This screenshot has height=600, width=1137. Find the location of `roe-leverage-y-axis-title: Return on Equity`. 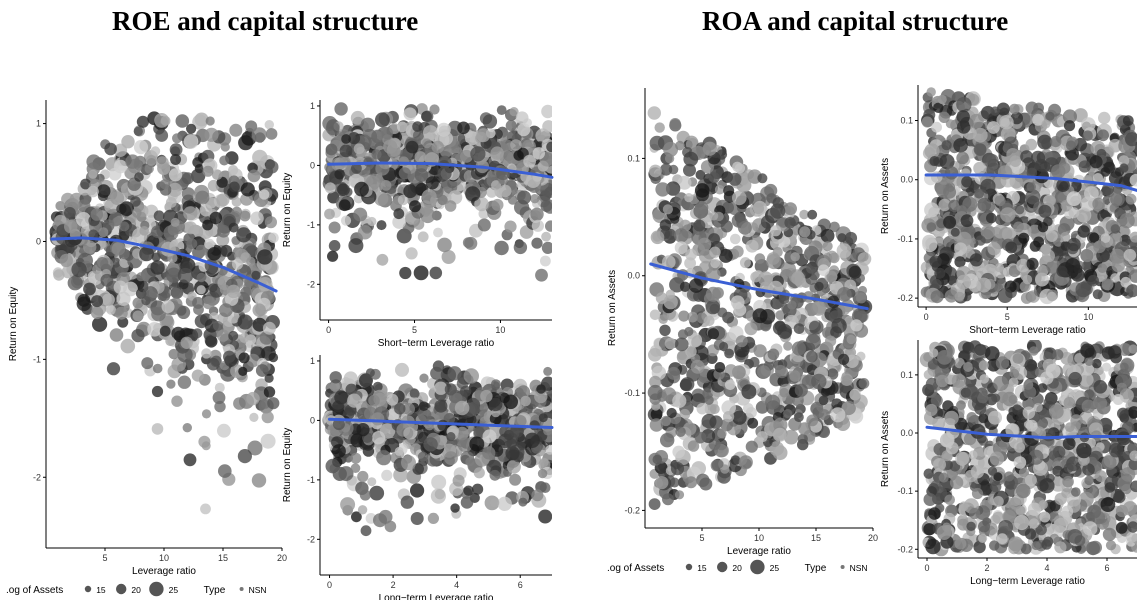

roe-leverage-y-axis-title: Return on Equity is located at coordinates (13, 324).